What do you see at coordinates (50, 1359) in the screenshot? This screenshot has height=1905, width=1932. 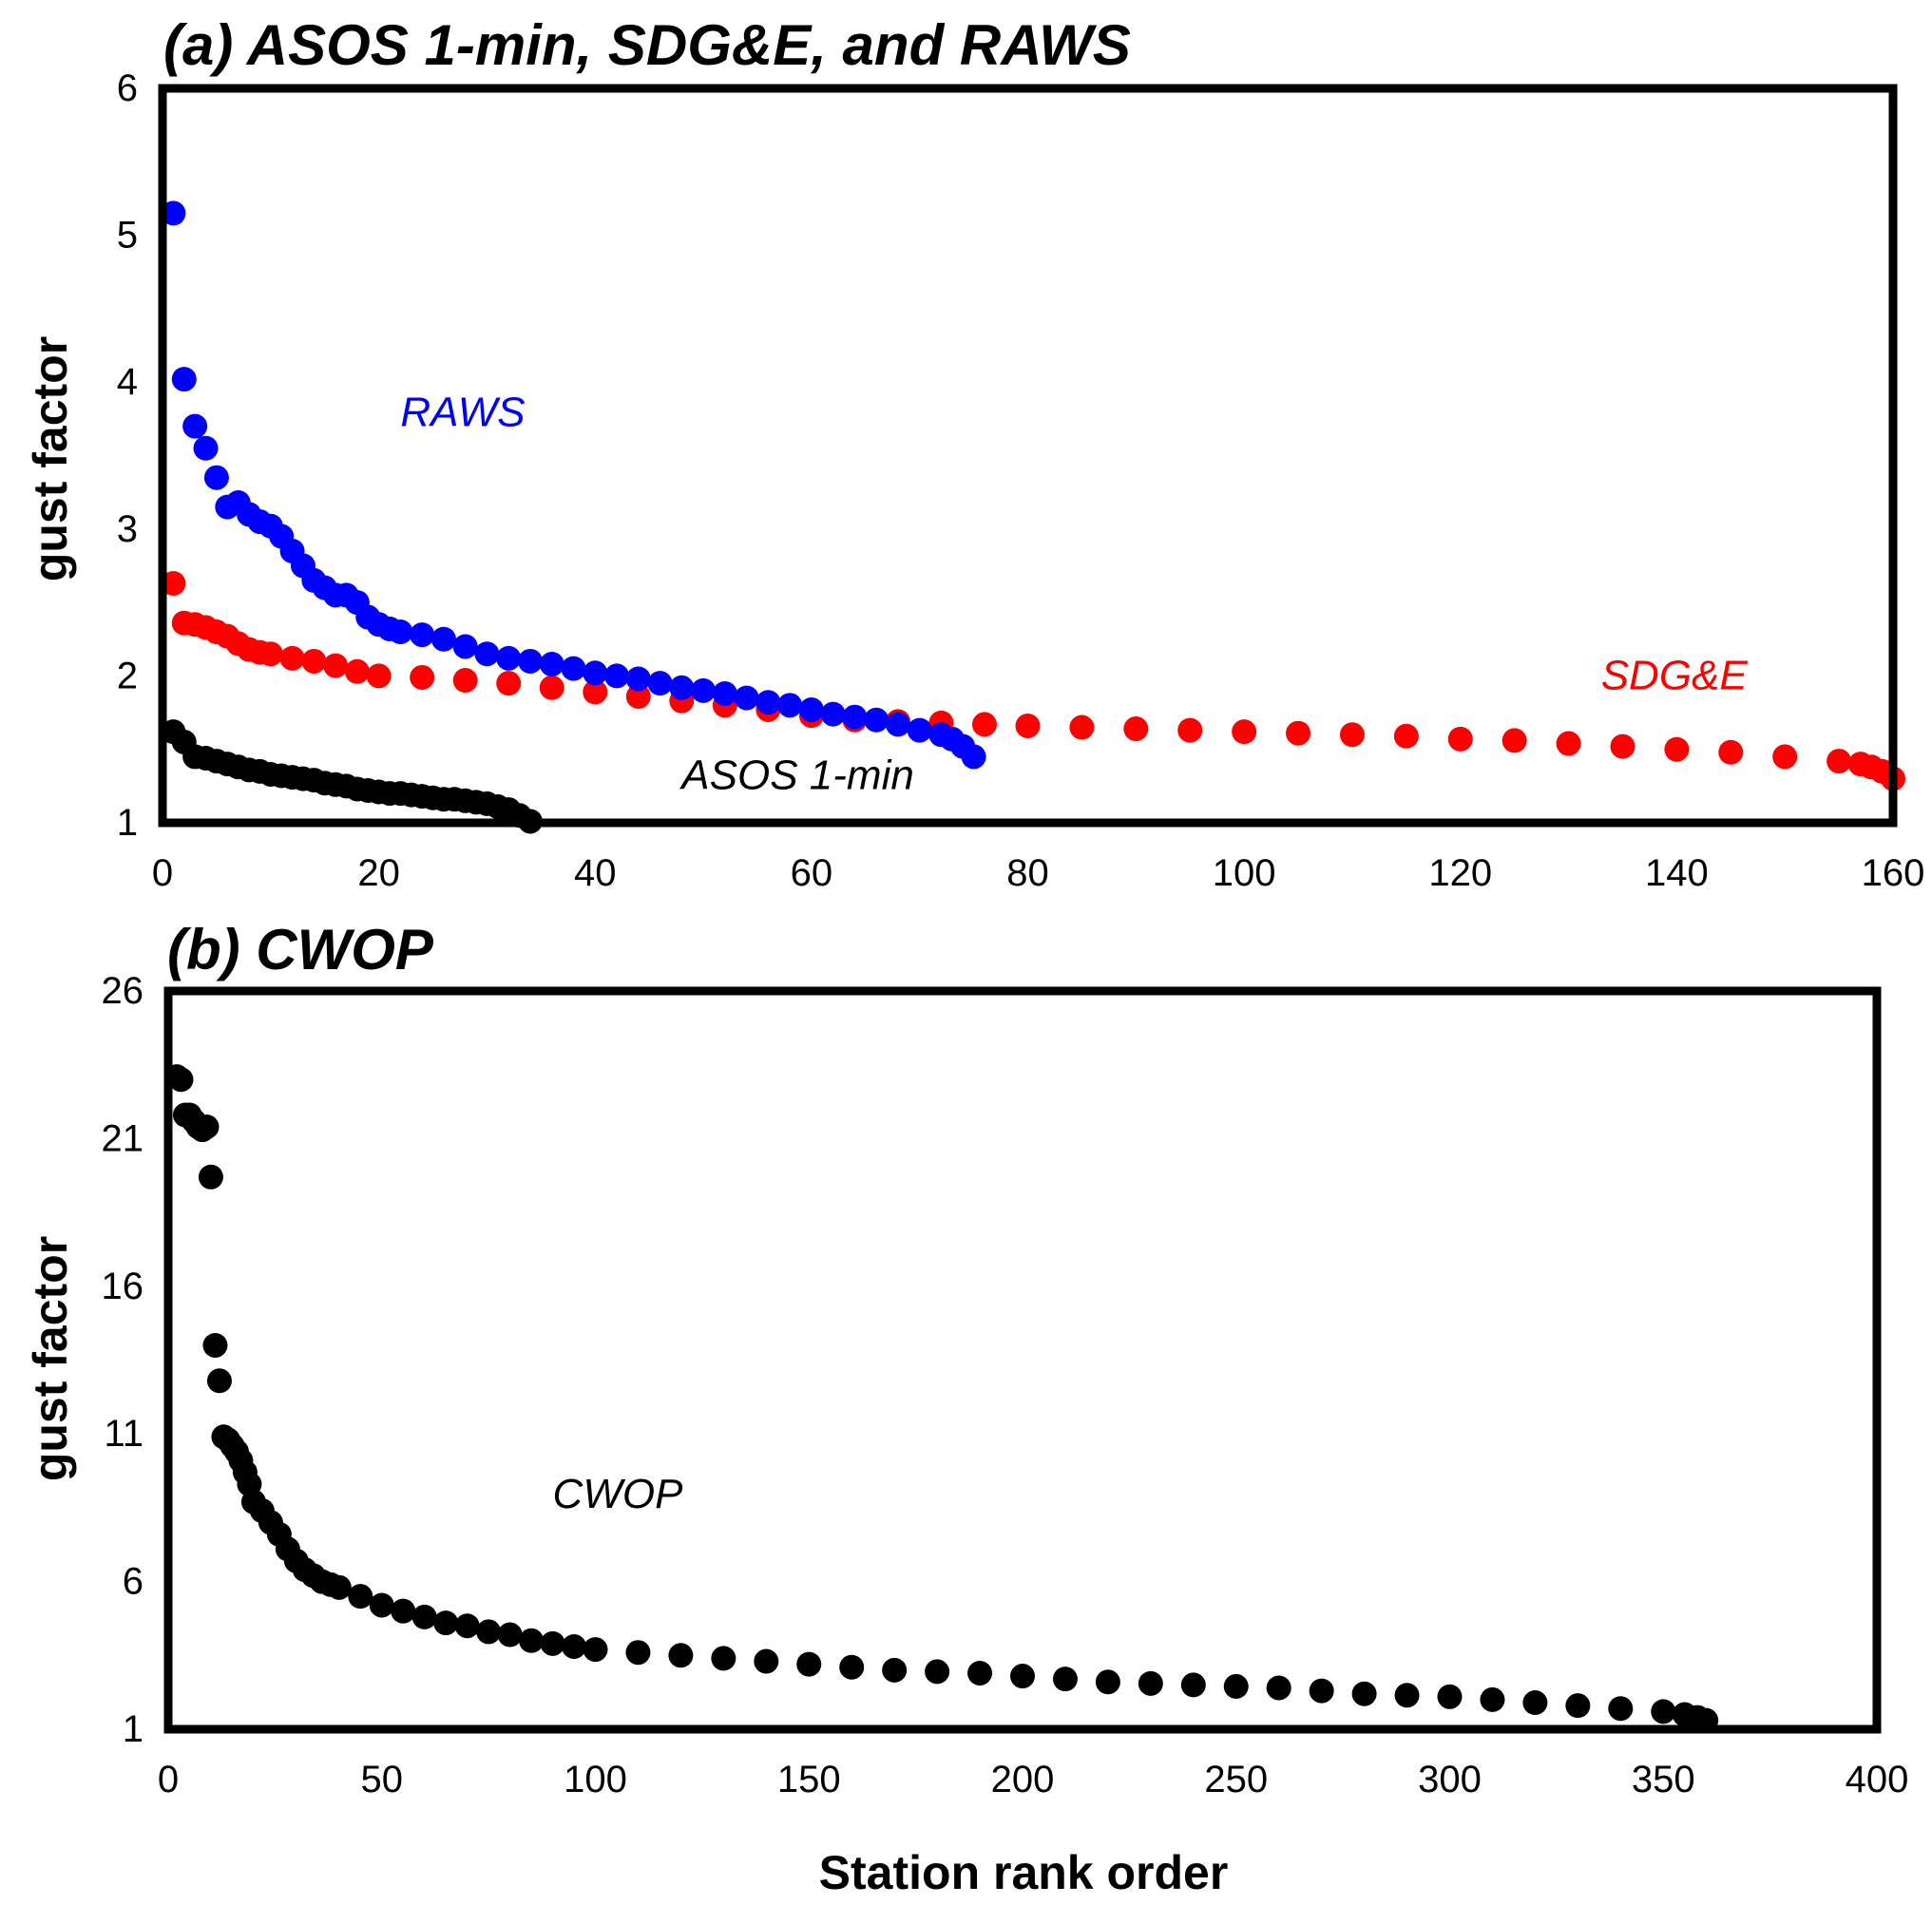 I see `panel-b-y-axis-label: gust factor` at bounding box center [50, 1359].